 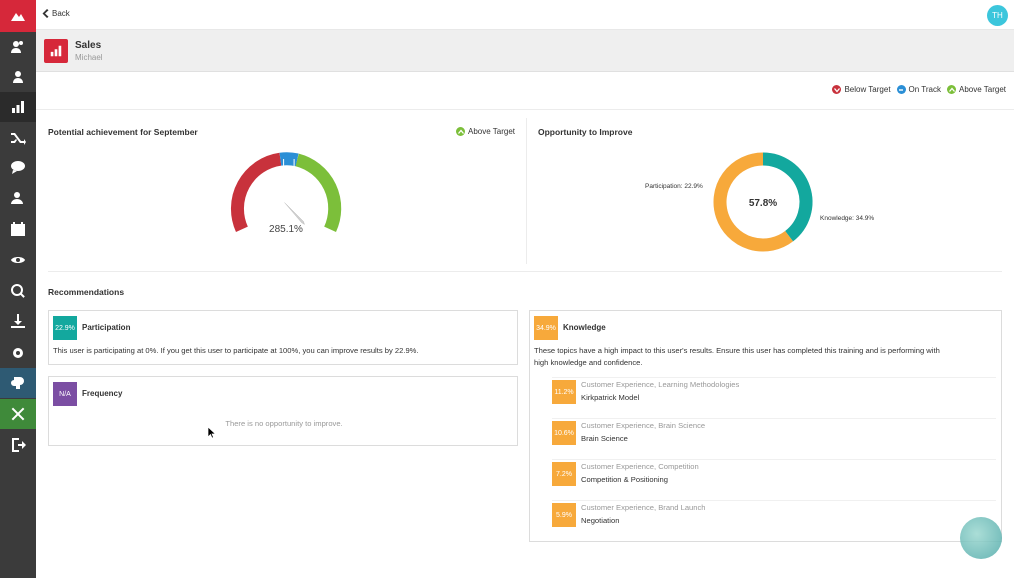 I want to click on page-title: Sales, so click(x=88, y=45).